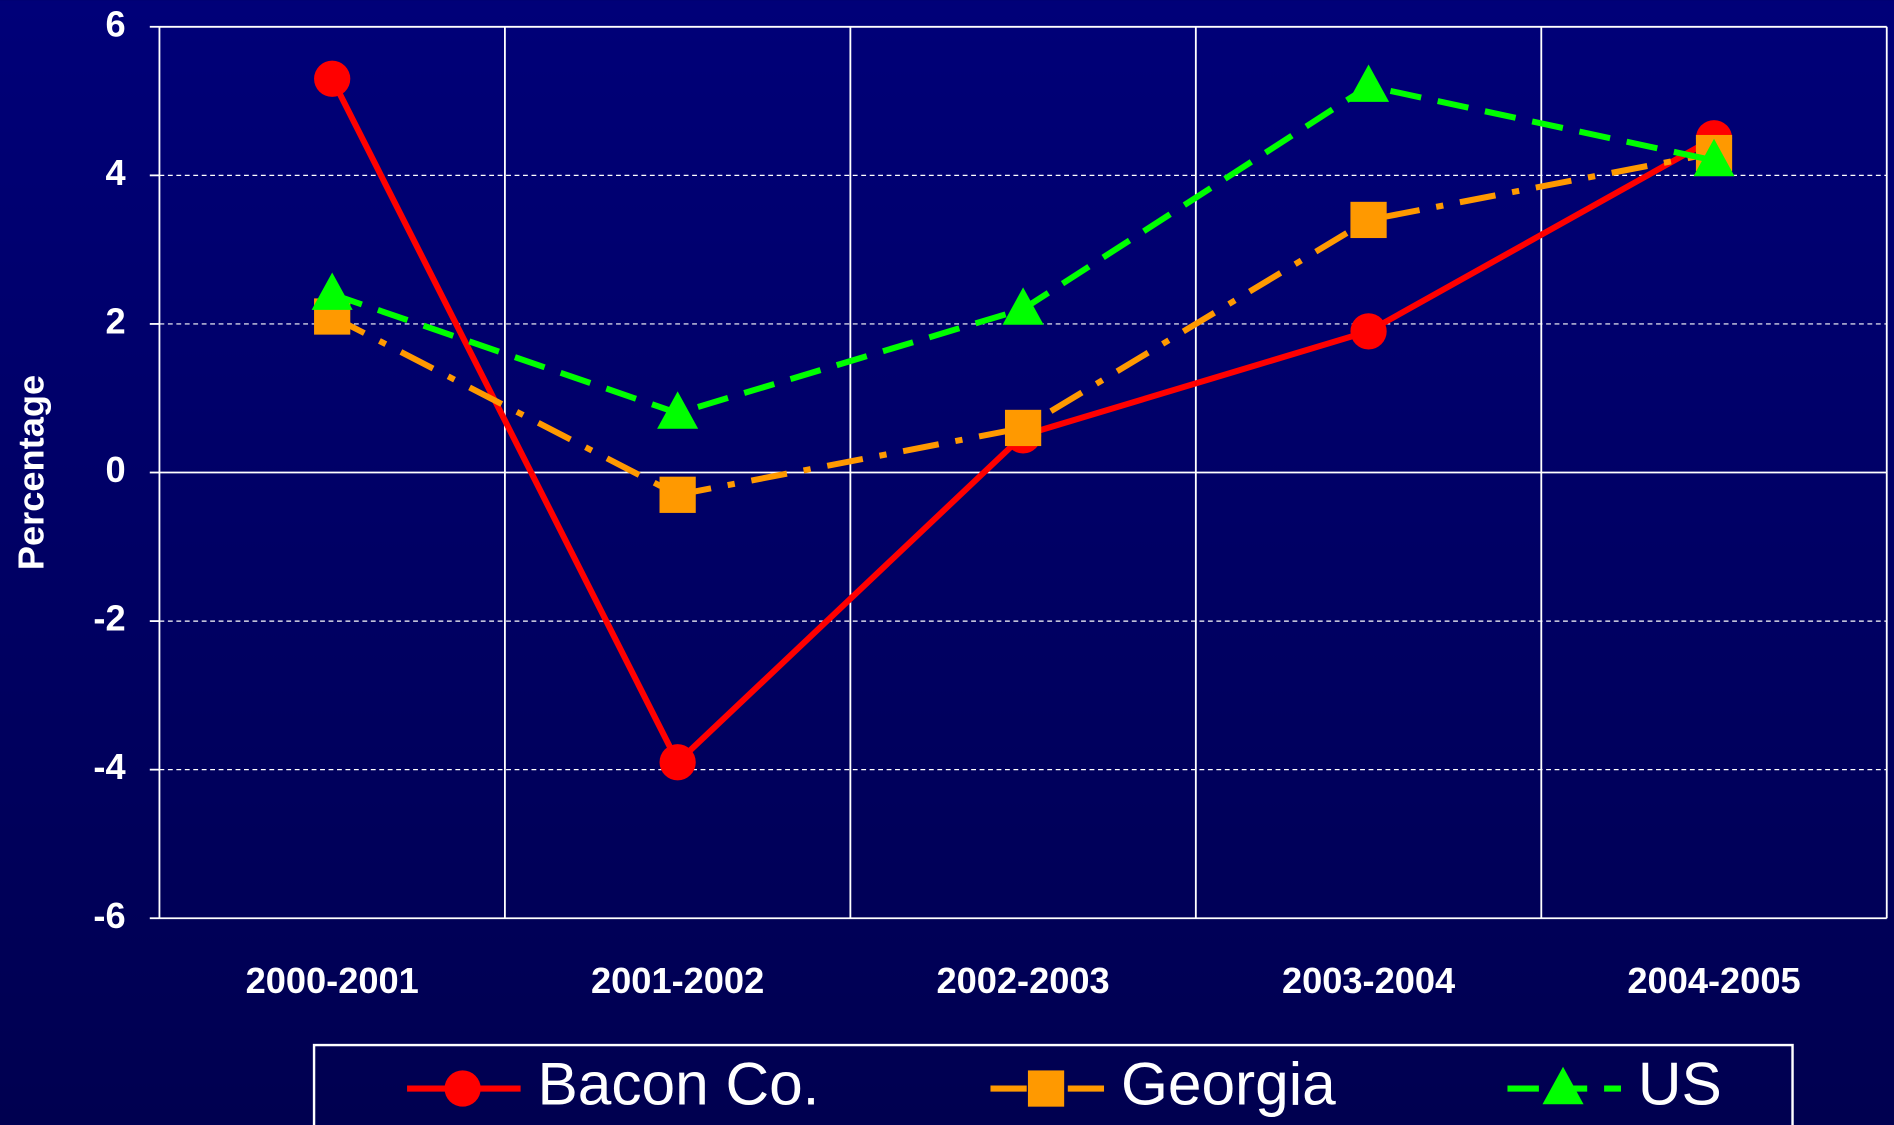 The width and height of the screenshot is (1894, 1125). Describe the element at coordinates (679, 1083) in the screenshot. I see `legend-label: Bacon Co.` at that location.